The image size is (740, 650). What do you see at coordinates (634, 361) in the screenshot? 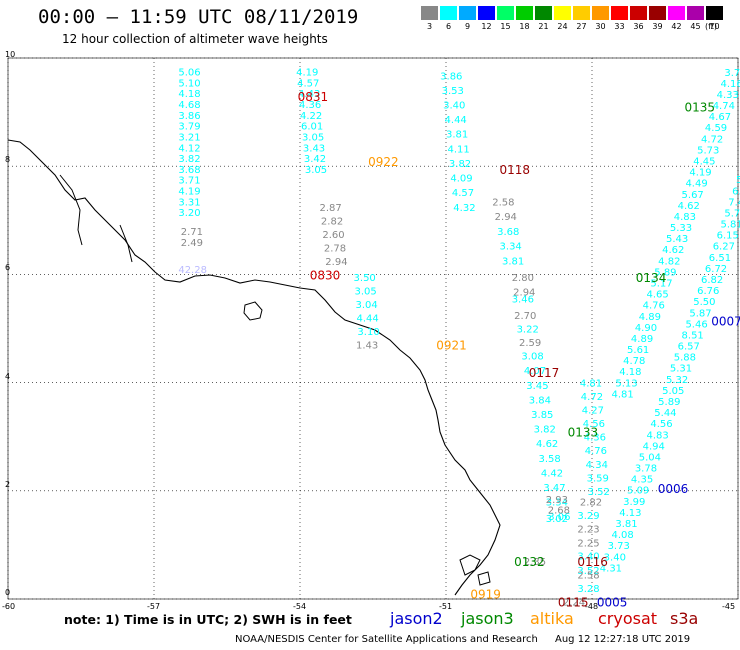
I see `wave-height-value: 4.78` at bounding box center [634, 361].